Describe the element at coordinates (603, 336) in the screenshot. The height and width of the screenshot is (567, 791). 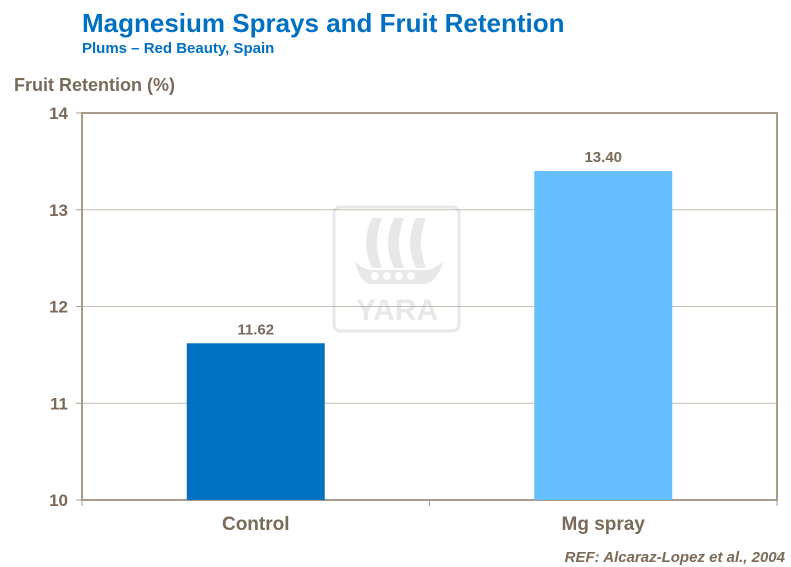
I see `bar-mg-spray` at that location.